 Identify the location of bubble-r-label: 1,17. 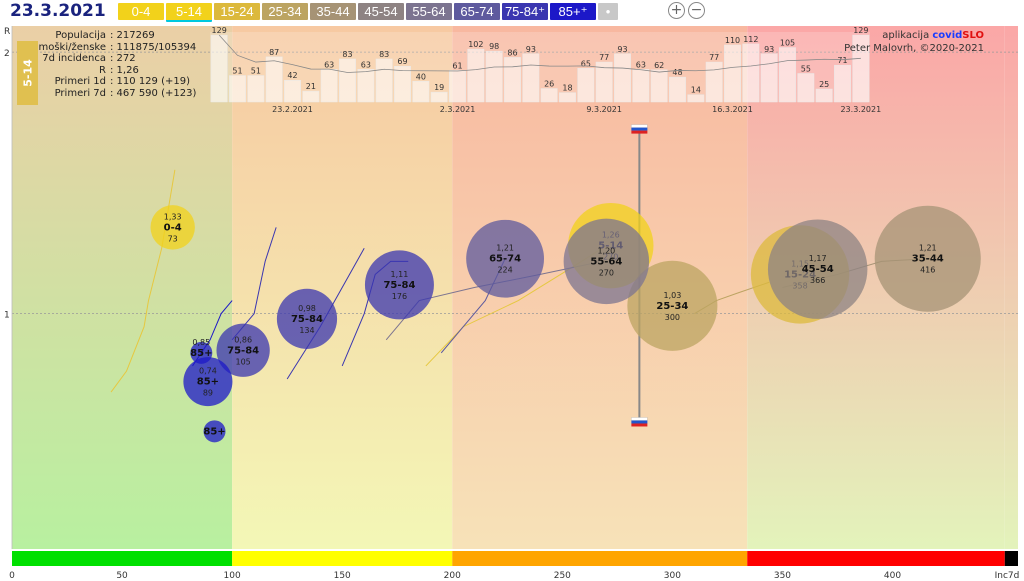
(818, 258).